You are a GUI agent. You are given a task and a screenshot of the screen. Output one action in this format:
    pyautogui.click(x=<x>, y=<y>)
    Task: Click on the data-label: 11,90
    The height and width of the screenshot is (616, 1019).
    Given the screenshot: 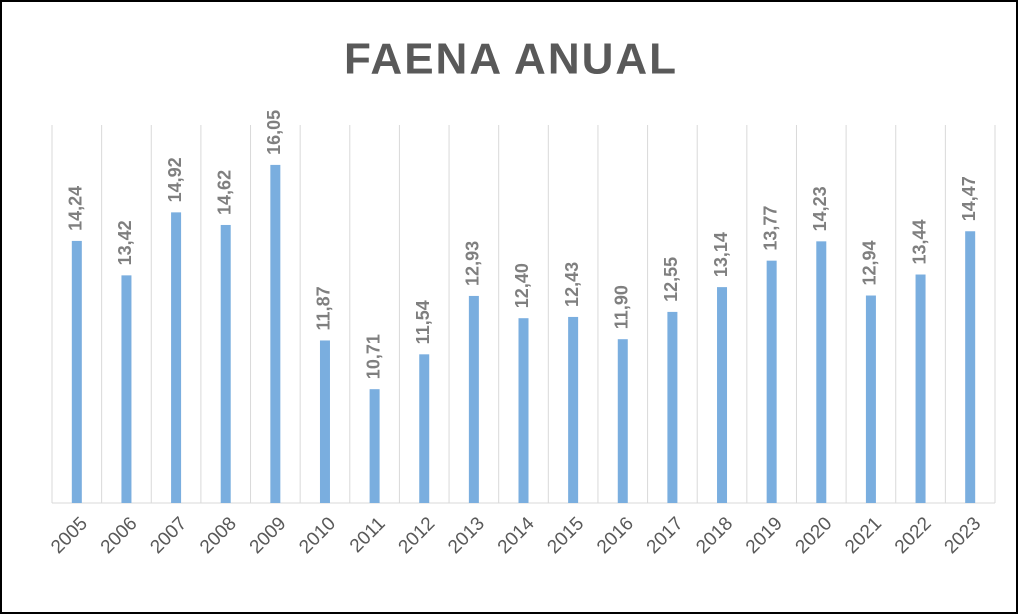 What is the action you would take?
    pyautogui.click(x=622, y=307)
    